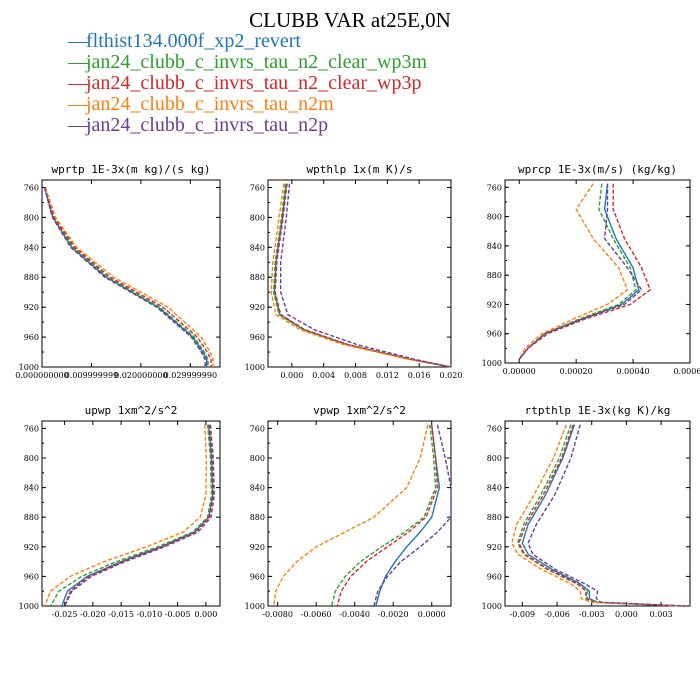  I want to click on x-tick-label: -0.0040, so click(354, 614).